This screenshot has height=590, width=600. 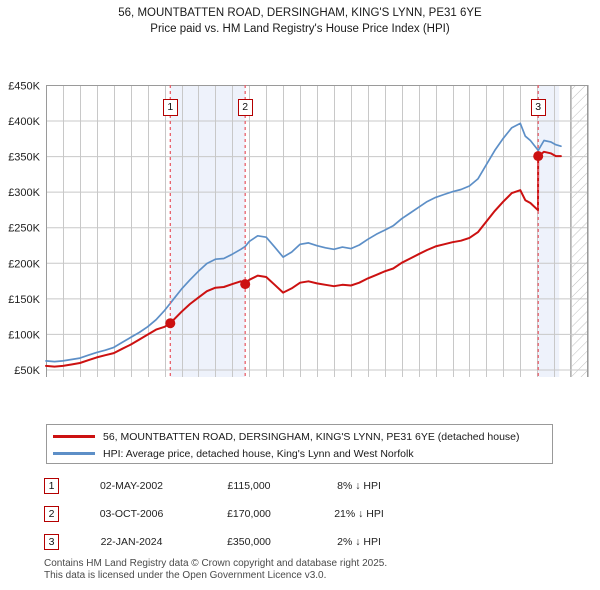 What do you see at coordinates (24, 87) in the screenshot?
I see `y-axis-tick: £450K` at bounding box center [24, 87].